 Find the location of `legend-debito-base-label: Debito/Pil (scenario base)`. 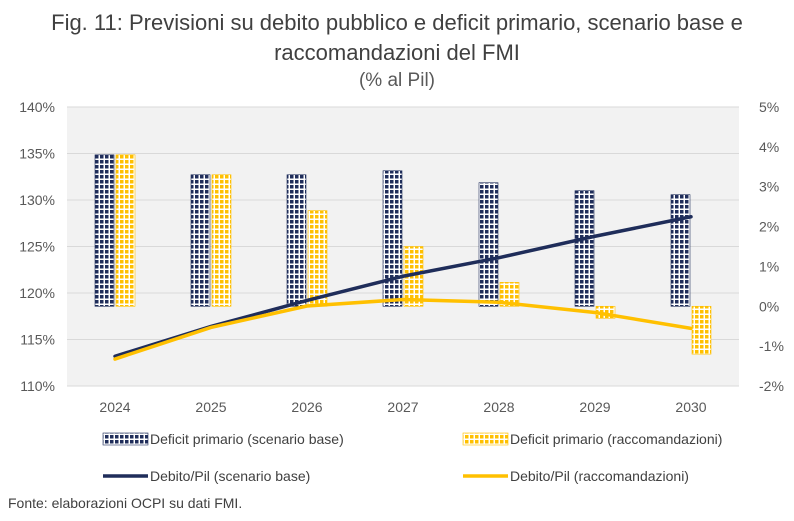

legend-debito-base-label: Debito/Pil (scenario base) is located at coordinates (230, 476).